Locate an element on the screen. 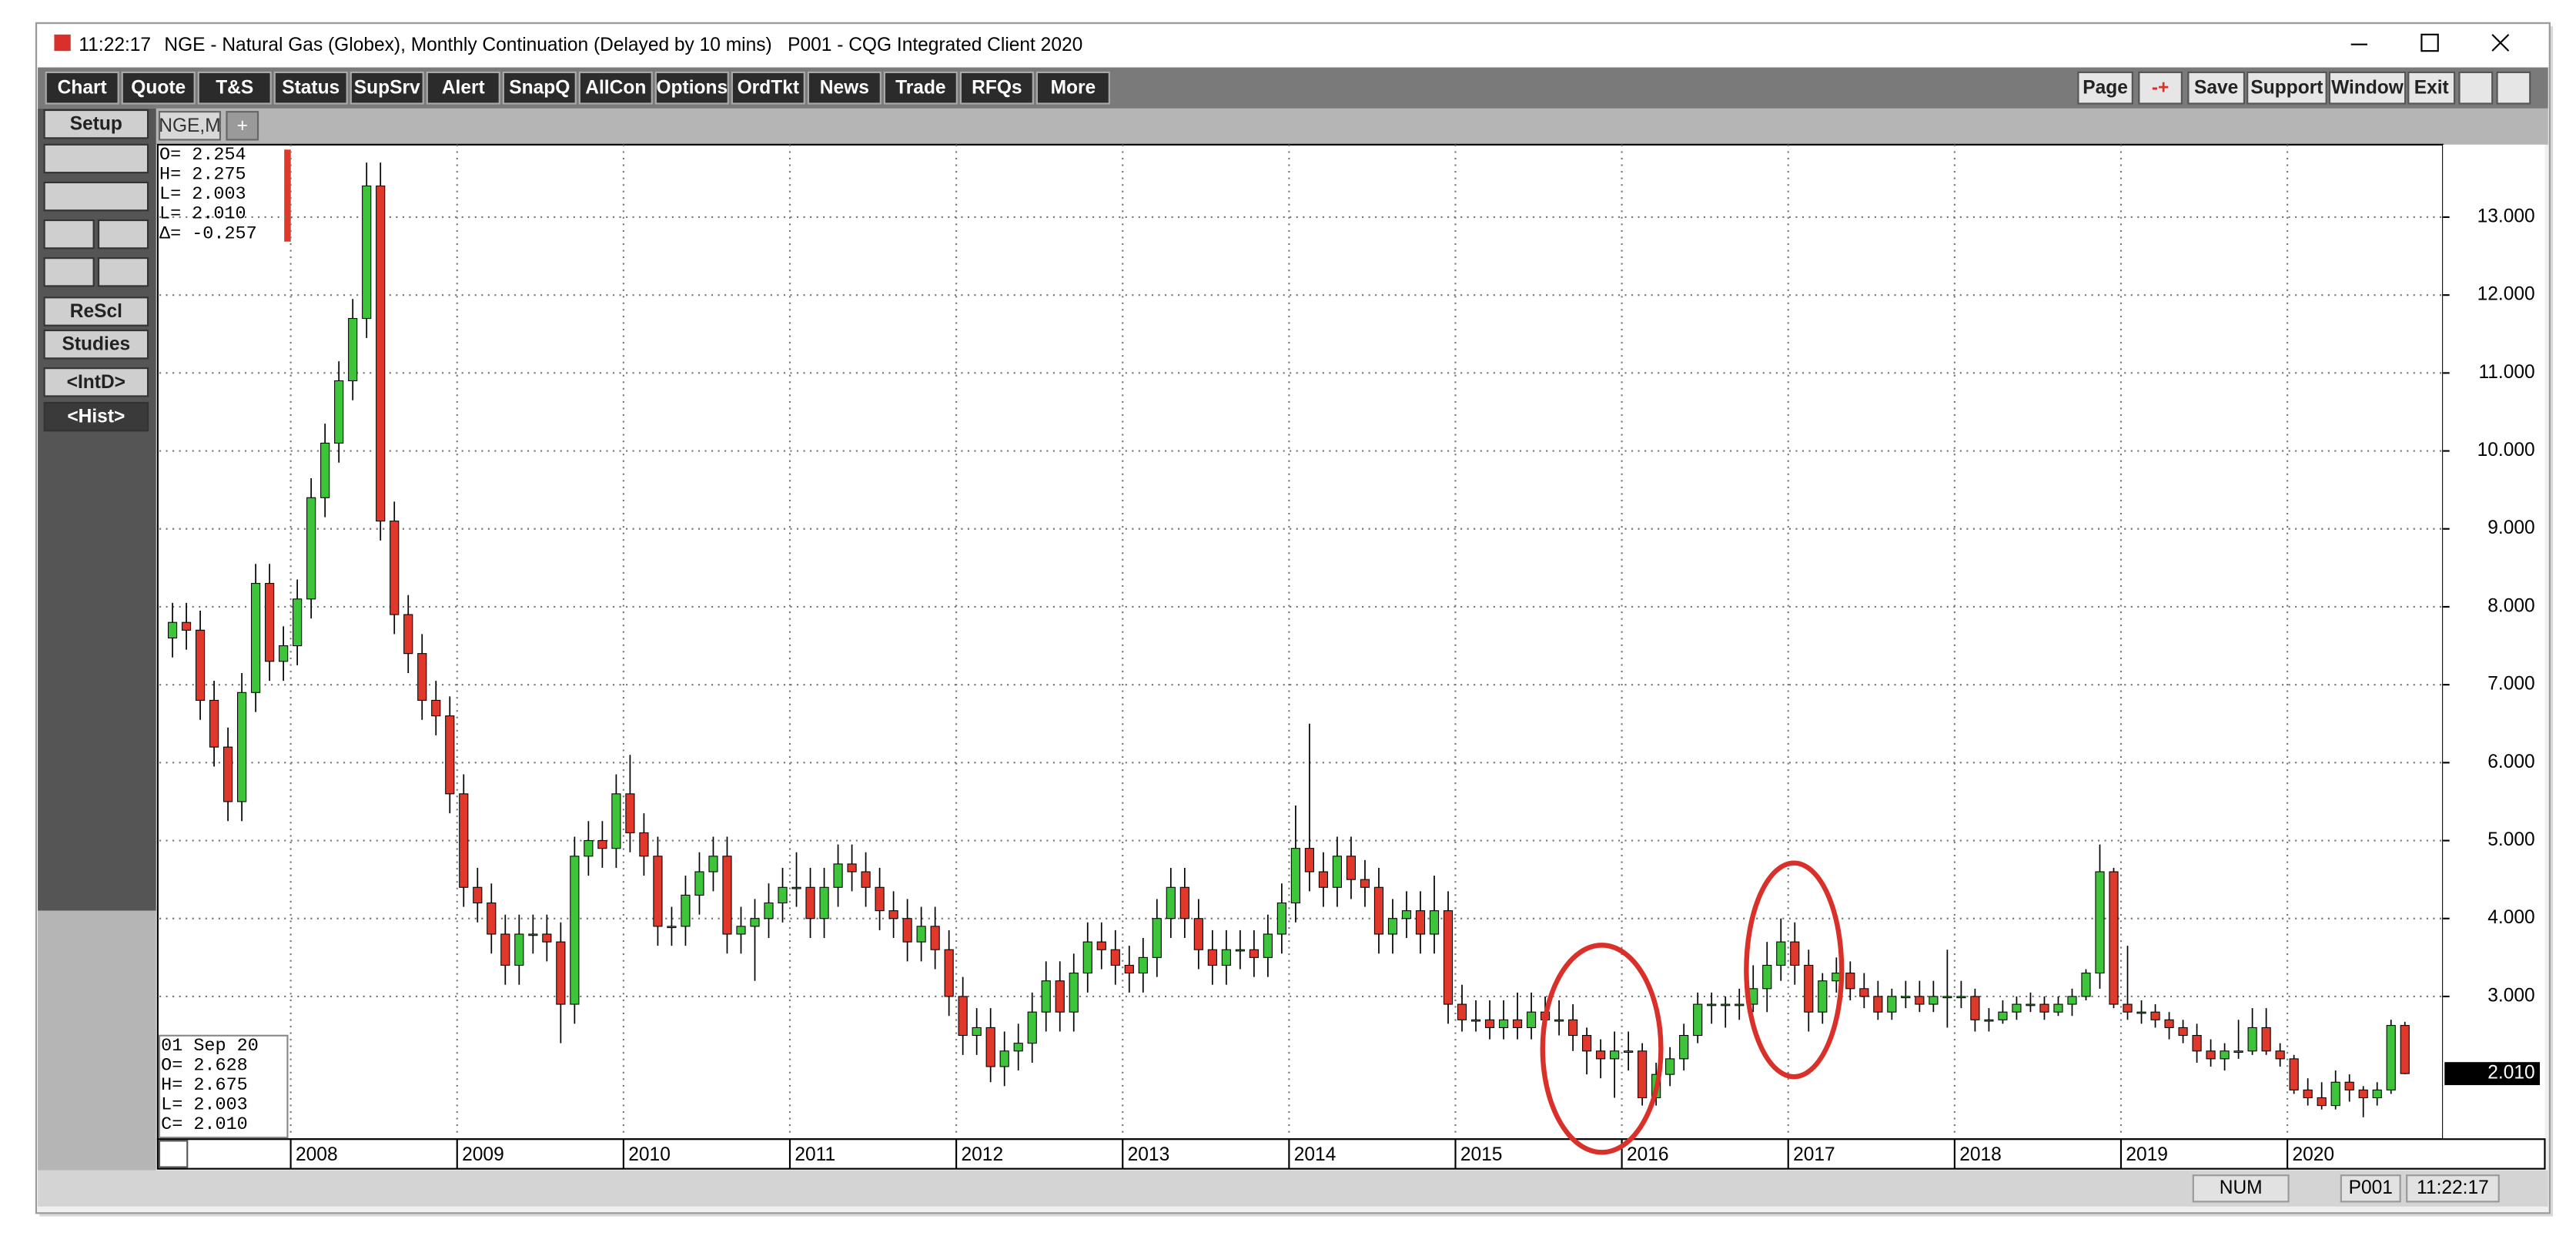 The image size is (2576, 1246). toolbar-button-label: Exit is located at coordinates (2431, 88).